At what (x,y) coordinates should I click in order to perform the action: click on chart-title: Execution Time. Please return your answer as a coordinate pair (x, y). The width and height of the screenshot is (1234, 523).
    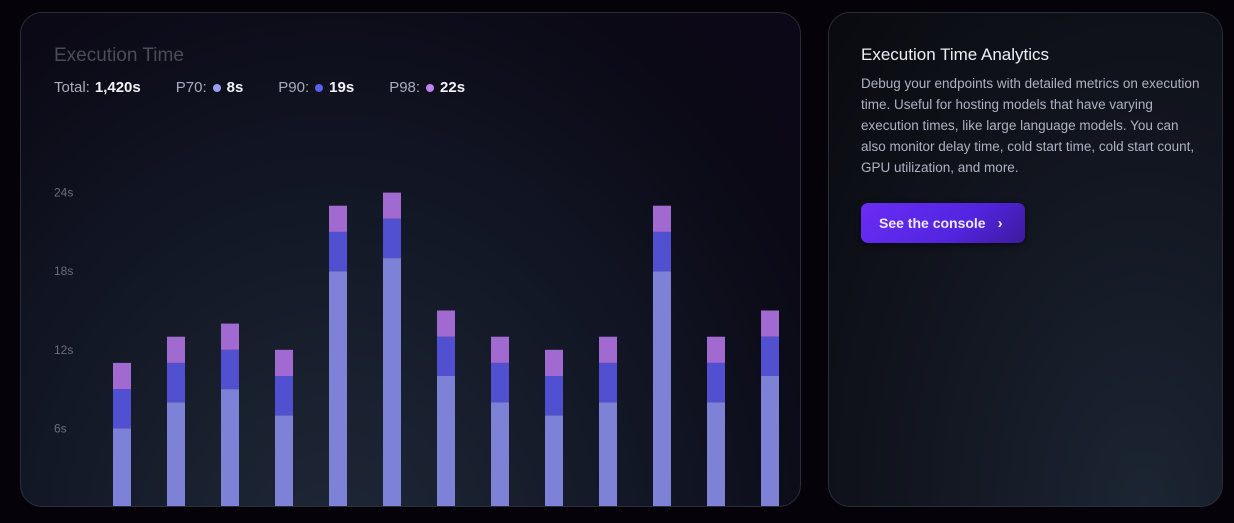
    Looking at the image, I should click on (119, 55).